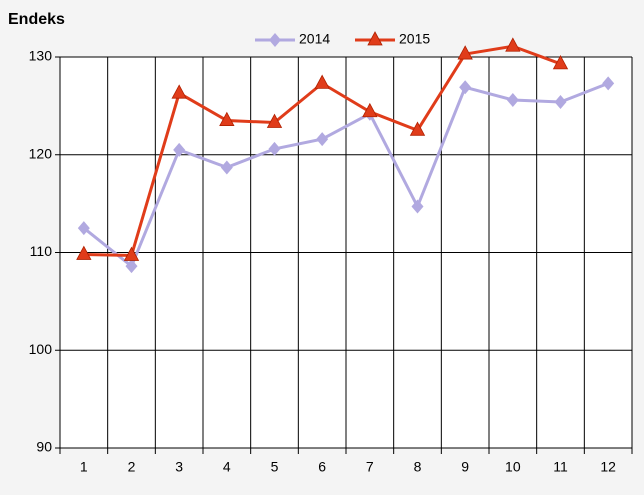 This screenshot has height=495, width=644. What do you see at coordinates (44, 447) in the screenshot?
I see `y-tick-label: 90` at bounding box center [44, 447].